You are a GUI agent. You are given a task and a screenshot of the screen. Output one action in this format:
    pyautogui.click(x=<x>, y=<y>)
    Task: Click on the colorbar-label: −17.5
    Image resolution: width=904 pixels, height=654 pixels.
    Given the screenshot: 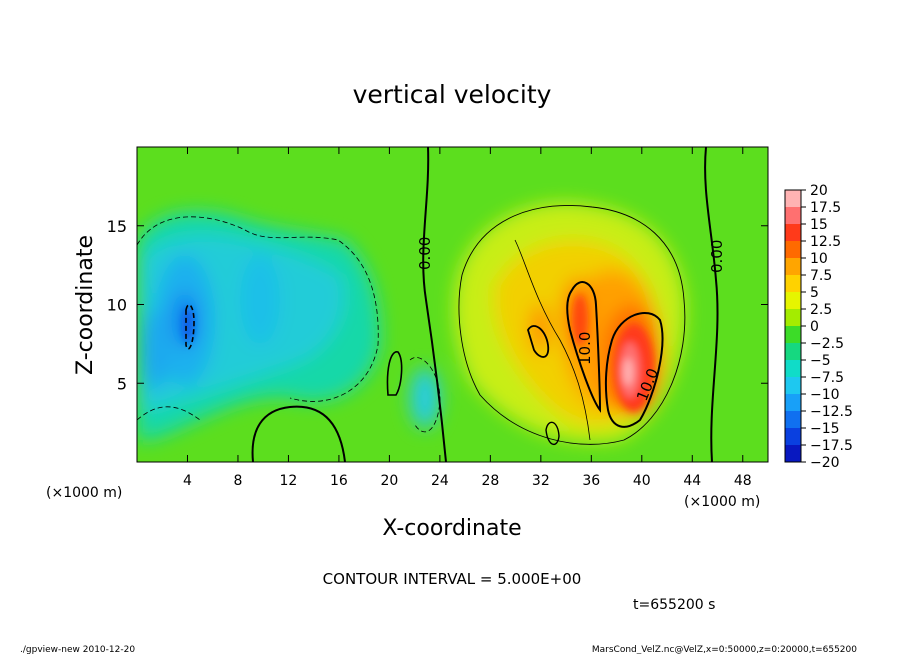 What is the action you would take?
    pyautogui.click(x=831, y=446)
    